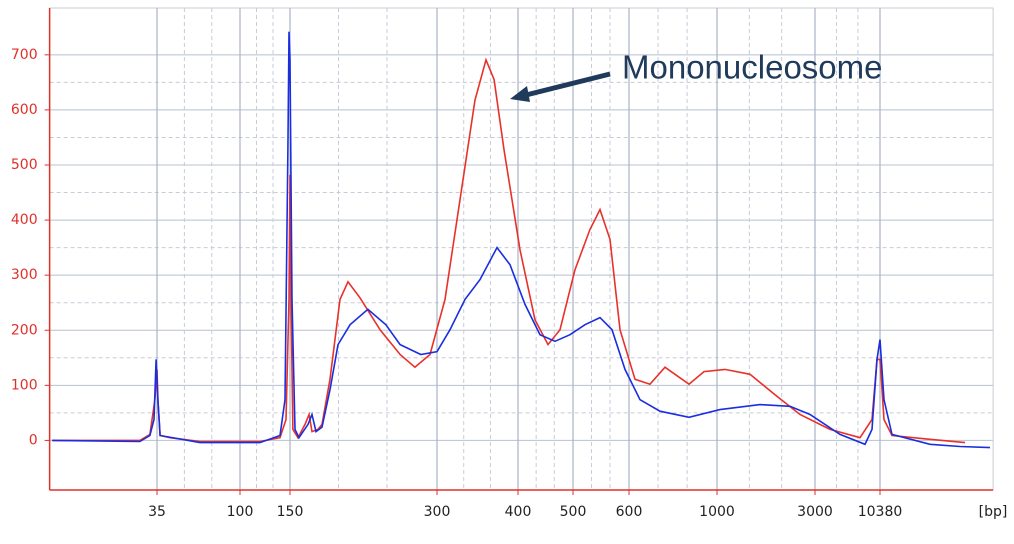 The width and height of the screenshot is (1014, 544). What do you see at coordinates (240, 512) in the screenshot?
I see `x-tick-label: 100` at bounding box center [240, 512].